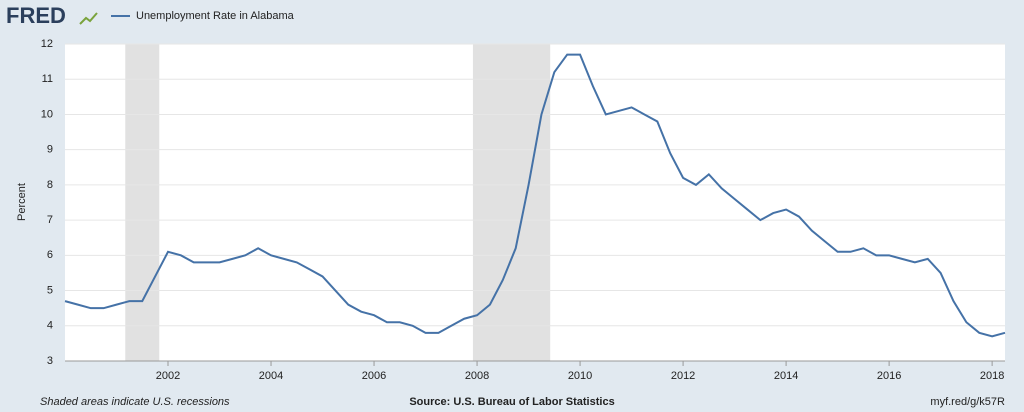  Describe the element at coordinates (786, 376) in the screenshot. I see `x-tick-label: 2014` at that location.